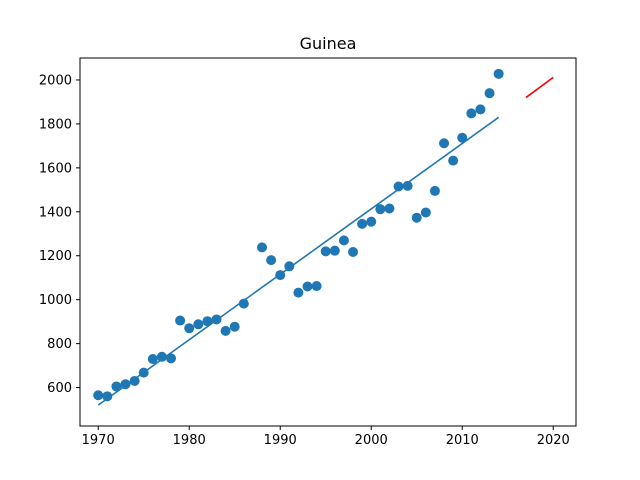 This screenshot has height=480, width=640. Describe the element at coordinates (462, 440) in the screenshot. I see `x-tick-label: 2010` at that location.